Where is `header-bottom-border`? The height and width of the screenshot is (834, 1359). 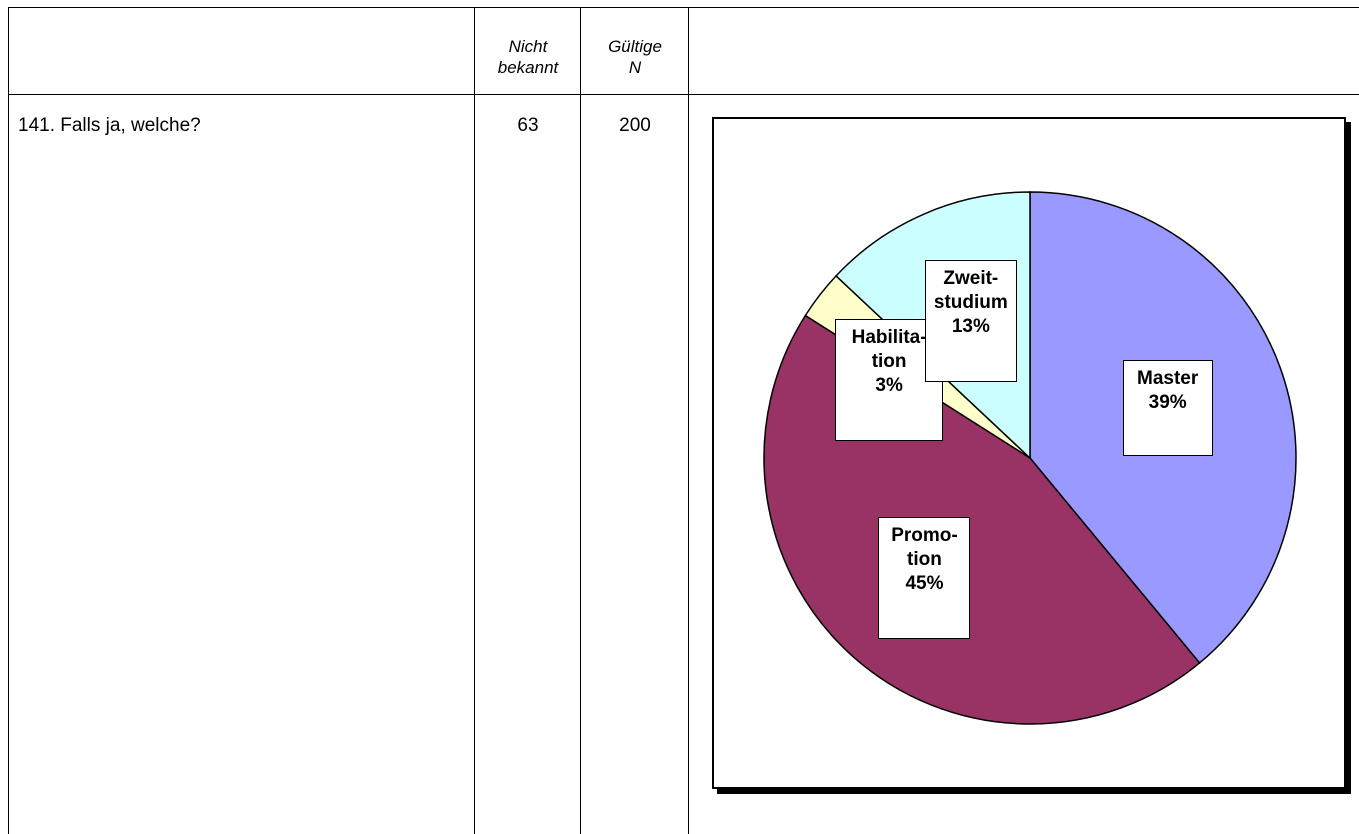 header-bottom-border is located at coordinates (683, 94).